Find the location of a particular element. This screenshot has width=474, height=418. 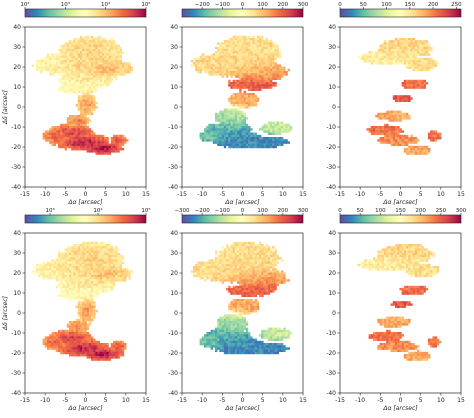

colorbar-tick-label: 10² is located at coordinates (24, 4).